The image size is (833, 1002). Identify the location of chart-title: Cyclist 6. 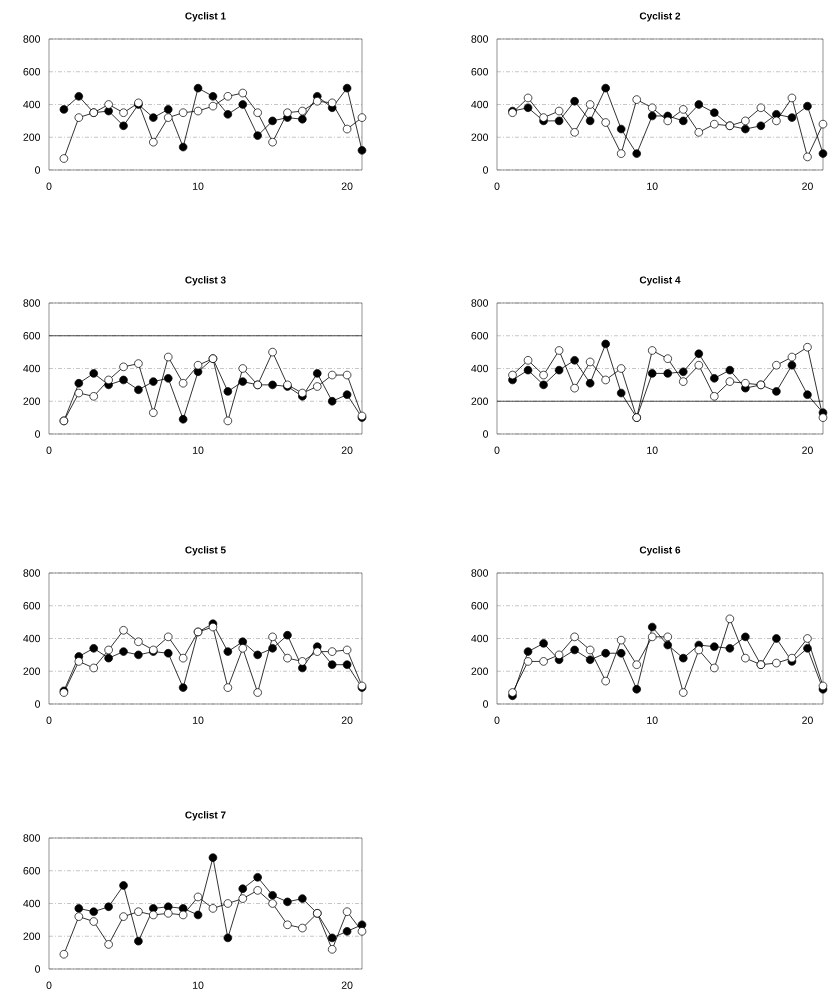
(660, 551).